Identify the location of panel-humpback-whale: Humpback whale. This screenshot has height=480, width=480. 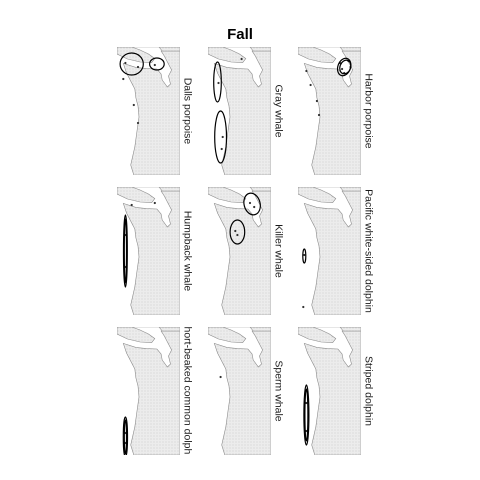
(157, 251).